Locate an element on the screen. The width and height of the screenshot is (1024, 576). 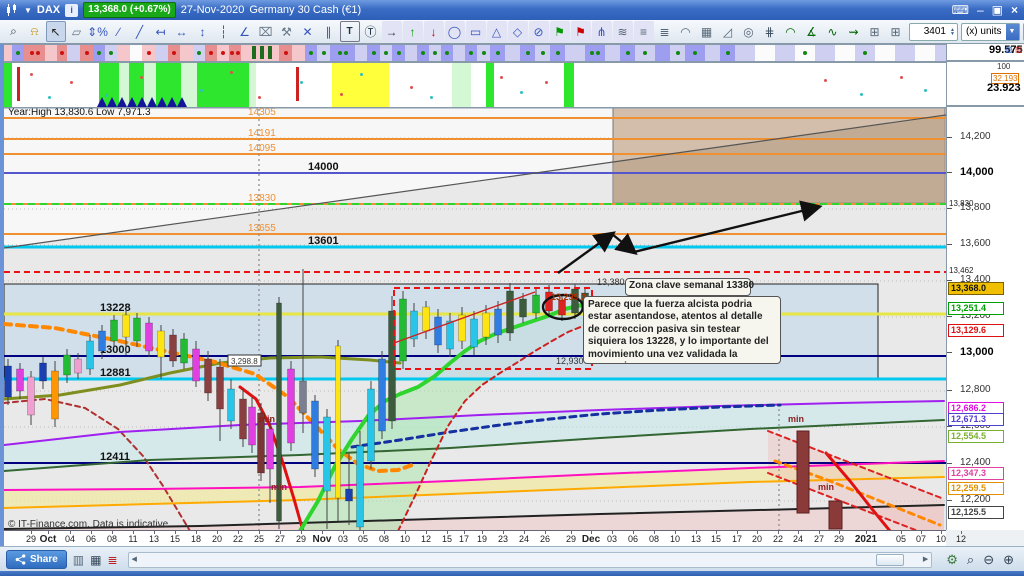
zoom-out-icon: ⊖ is located at coordinates (989, 559).